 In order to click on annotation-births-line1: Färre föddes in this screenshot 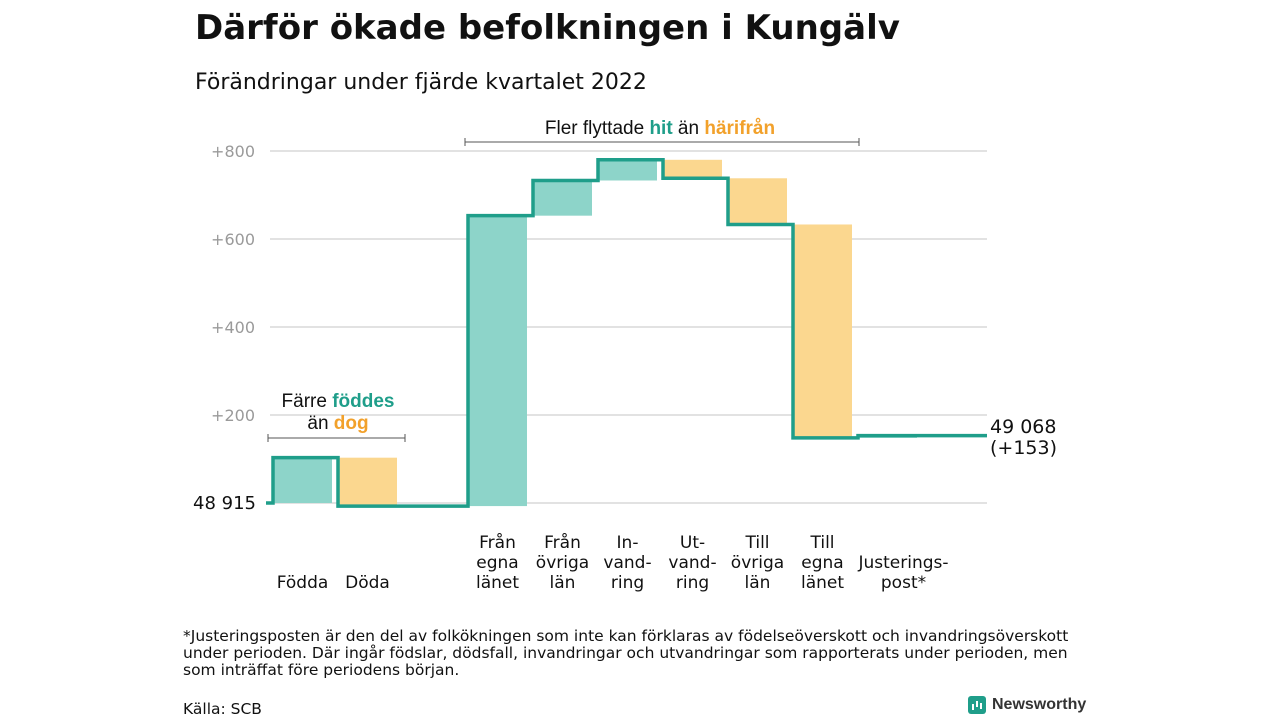, I will do `click(338, 401)`.